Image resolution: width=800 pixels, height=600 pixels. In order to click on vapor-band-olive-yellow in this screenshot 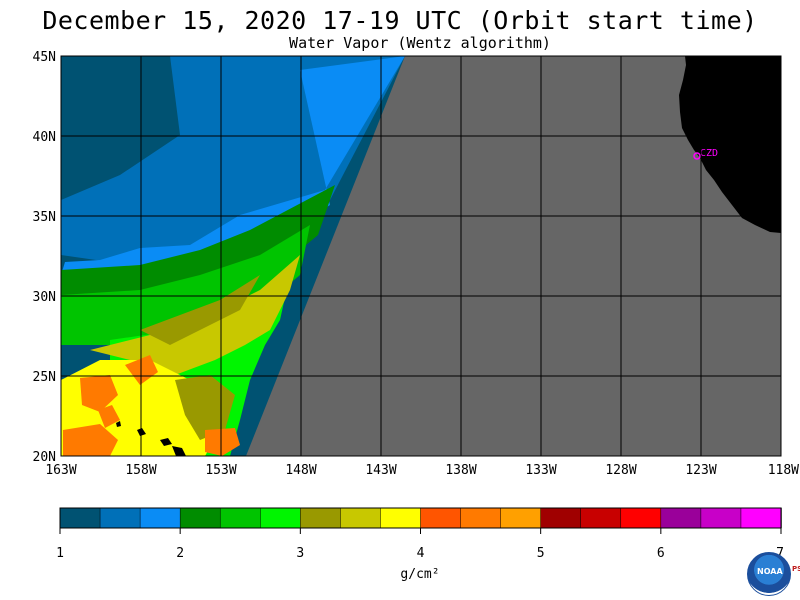, I will do `click(195, 315)`.